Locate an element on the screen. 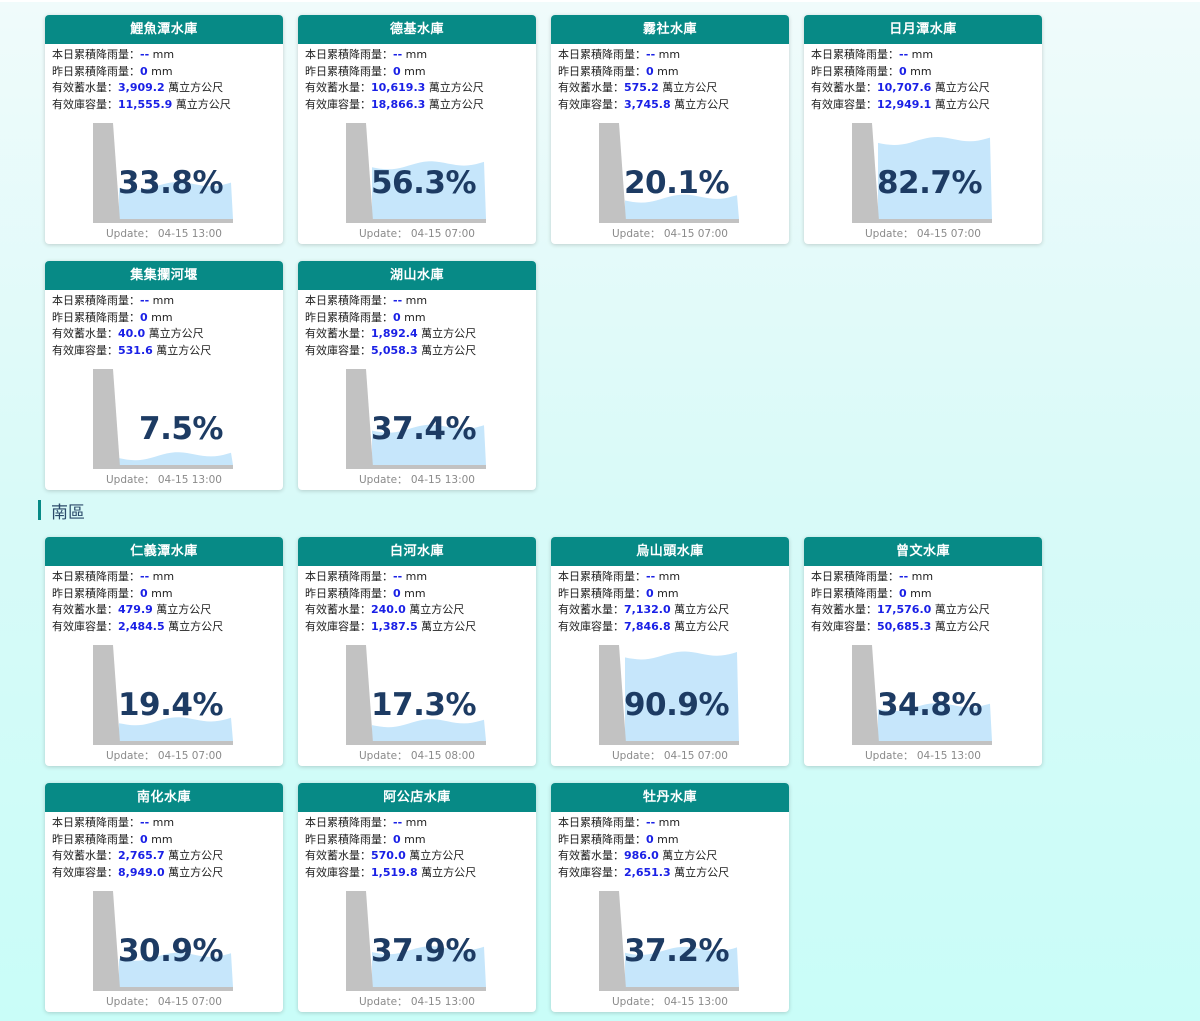 The width and height of the screenshot is (1200, 1021). storage-value: 479.9 is located at coordinates (135, 609).